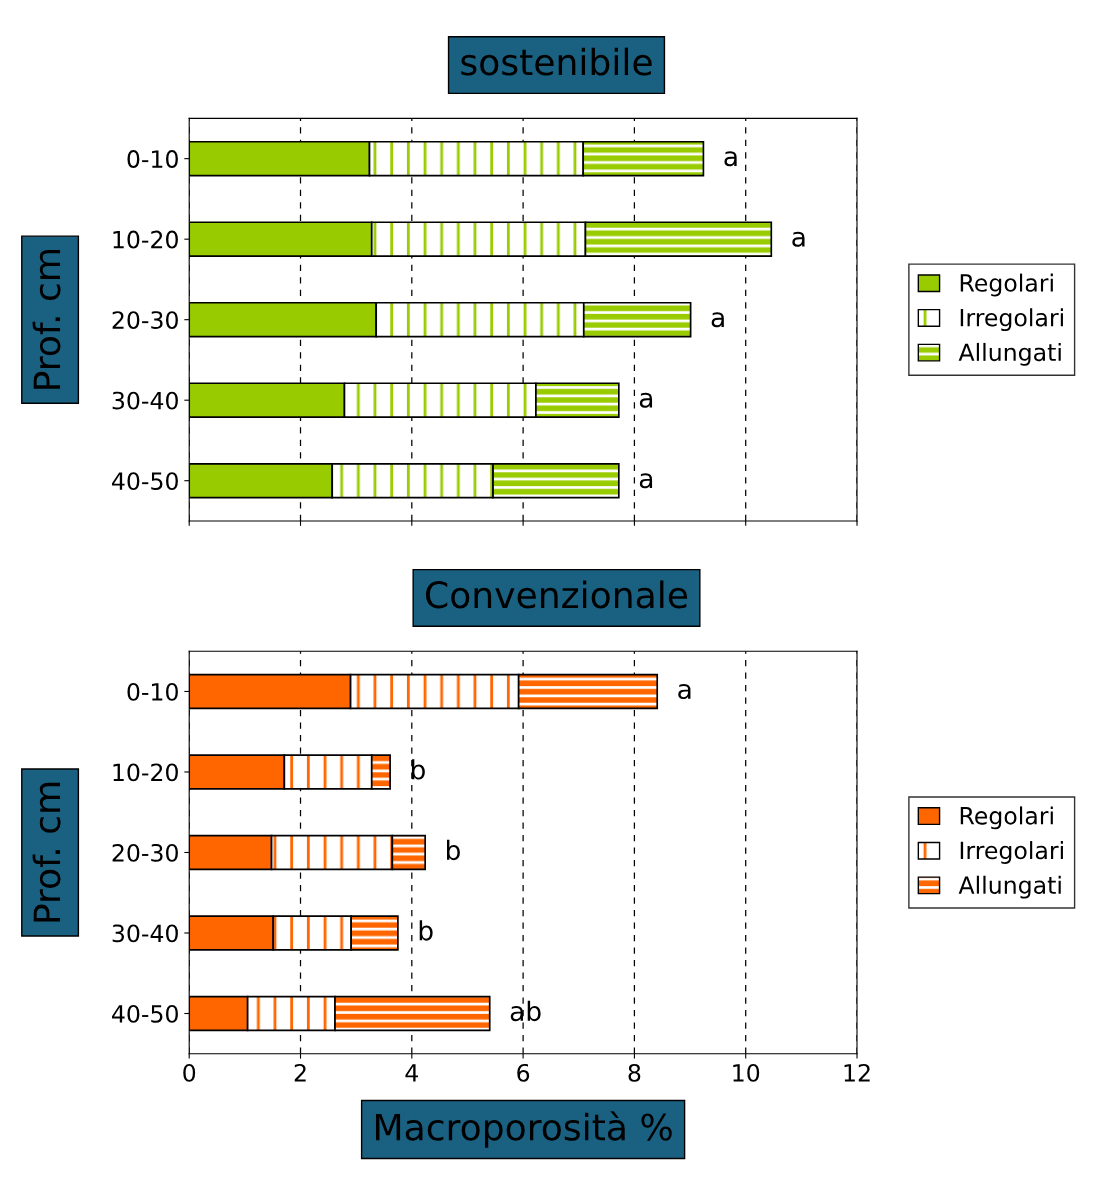  I want to click on x-tick-label: 6, so click(523, 1072).